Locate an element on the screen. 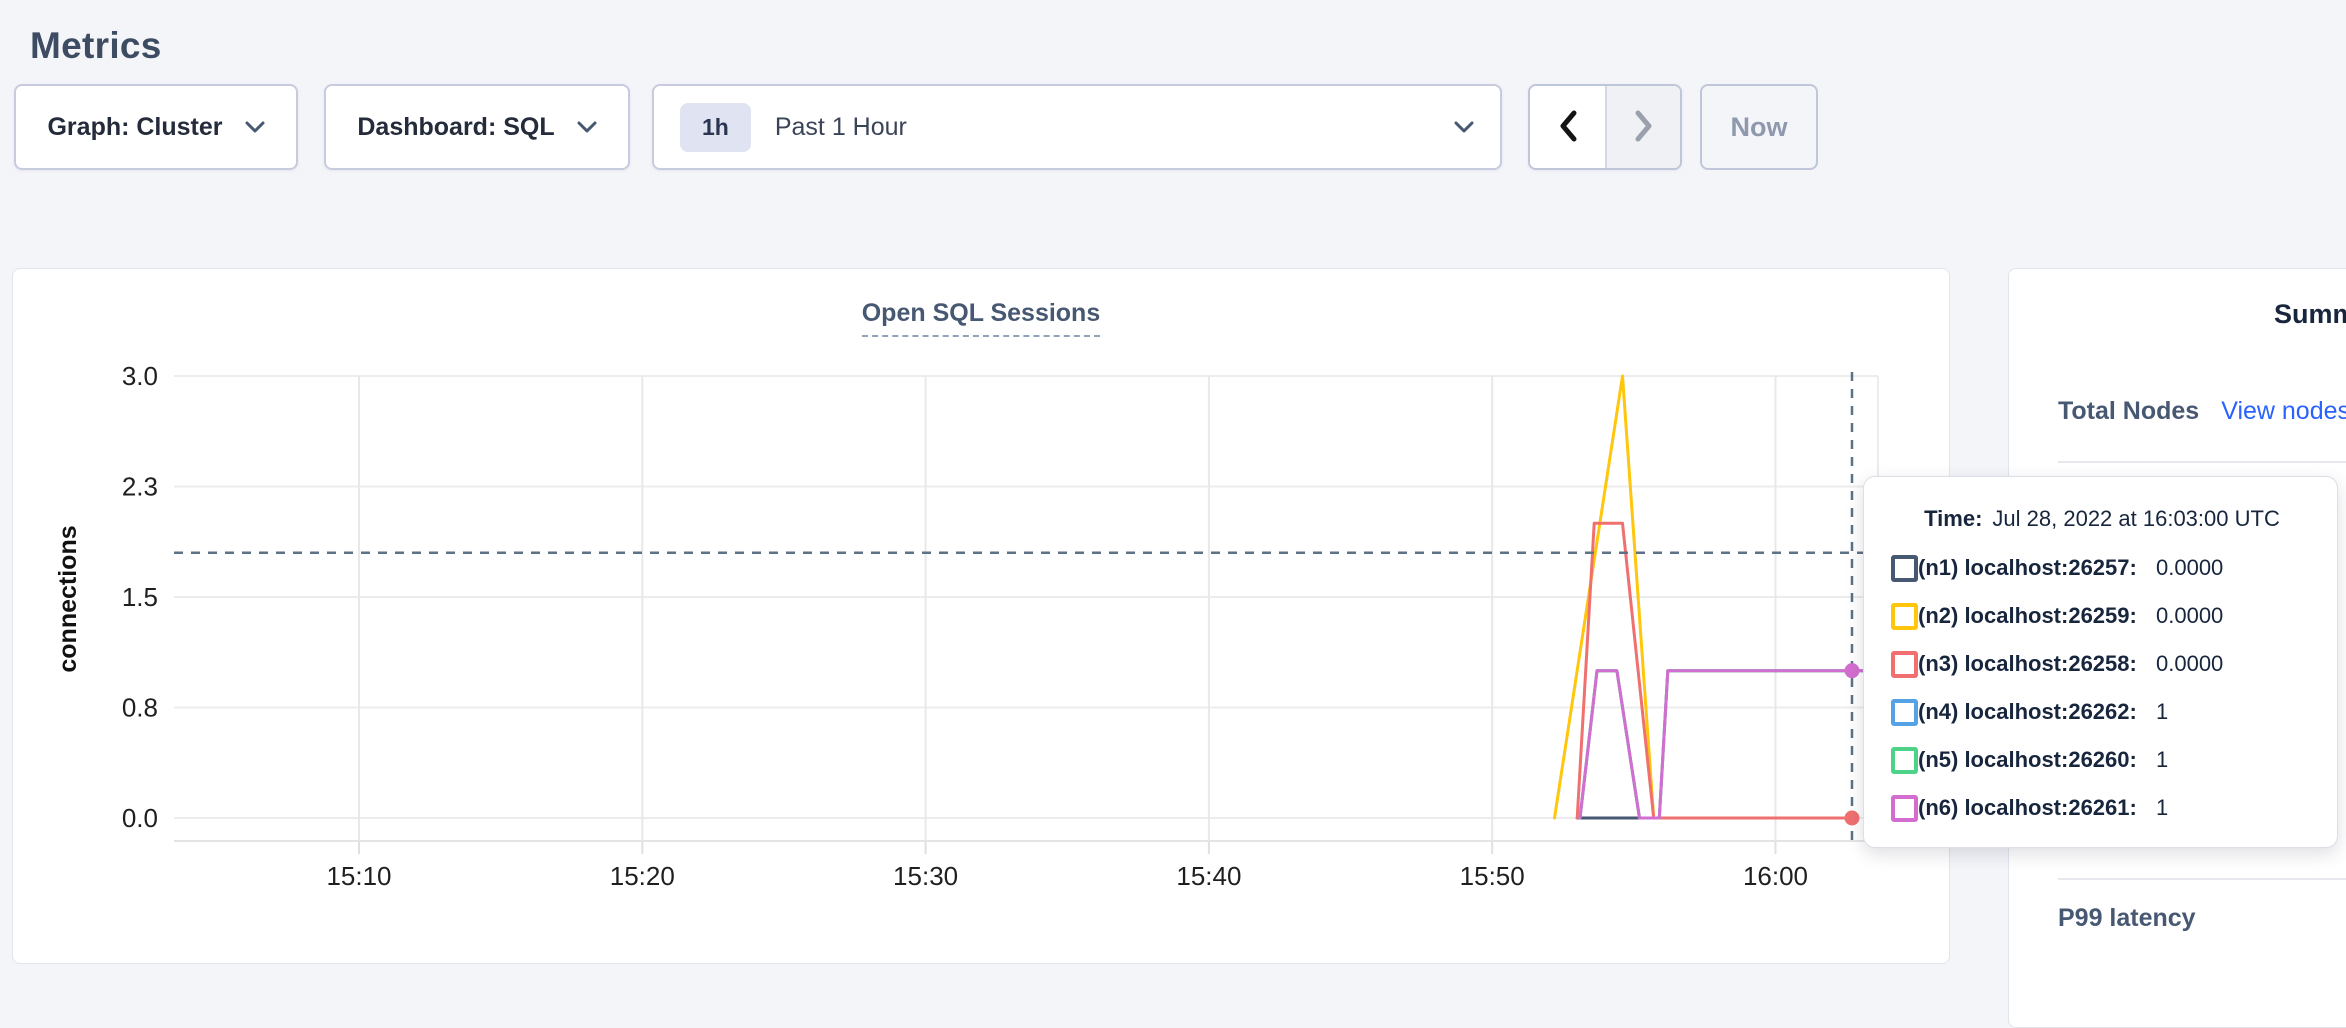  summary-heading: Summary is located at coordinates (2310, 314).